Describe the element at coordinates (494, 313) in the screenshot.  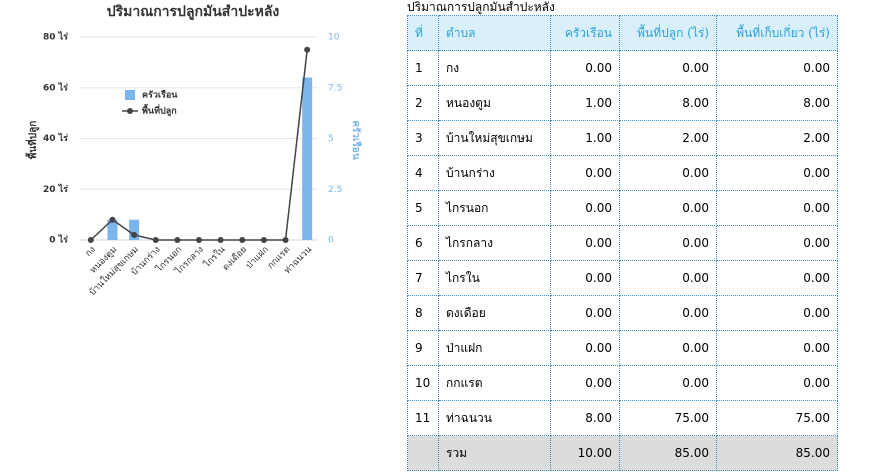
I see `table-cell: ดงเดือย` at that location.